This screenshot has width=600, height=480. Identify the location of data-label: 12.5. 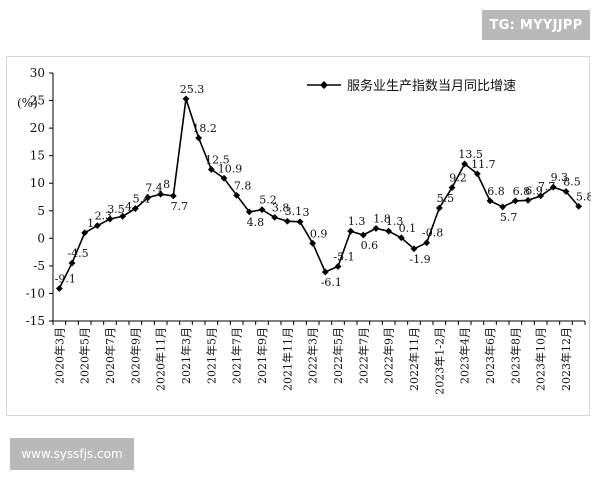
(217, 159).